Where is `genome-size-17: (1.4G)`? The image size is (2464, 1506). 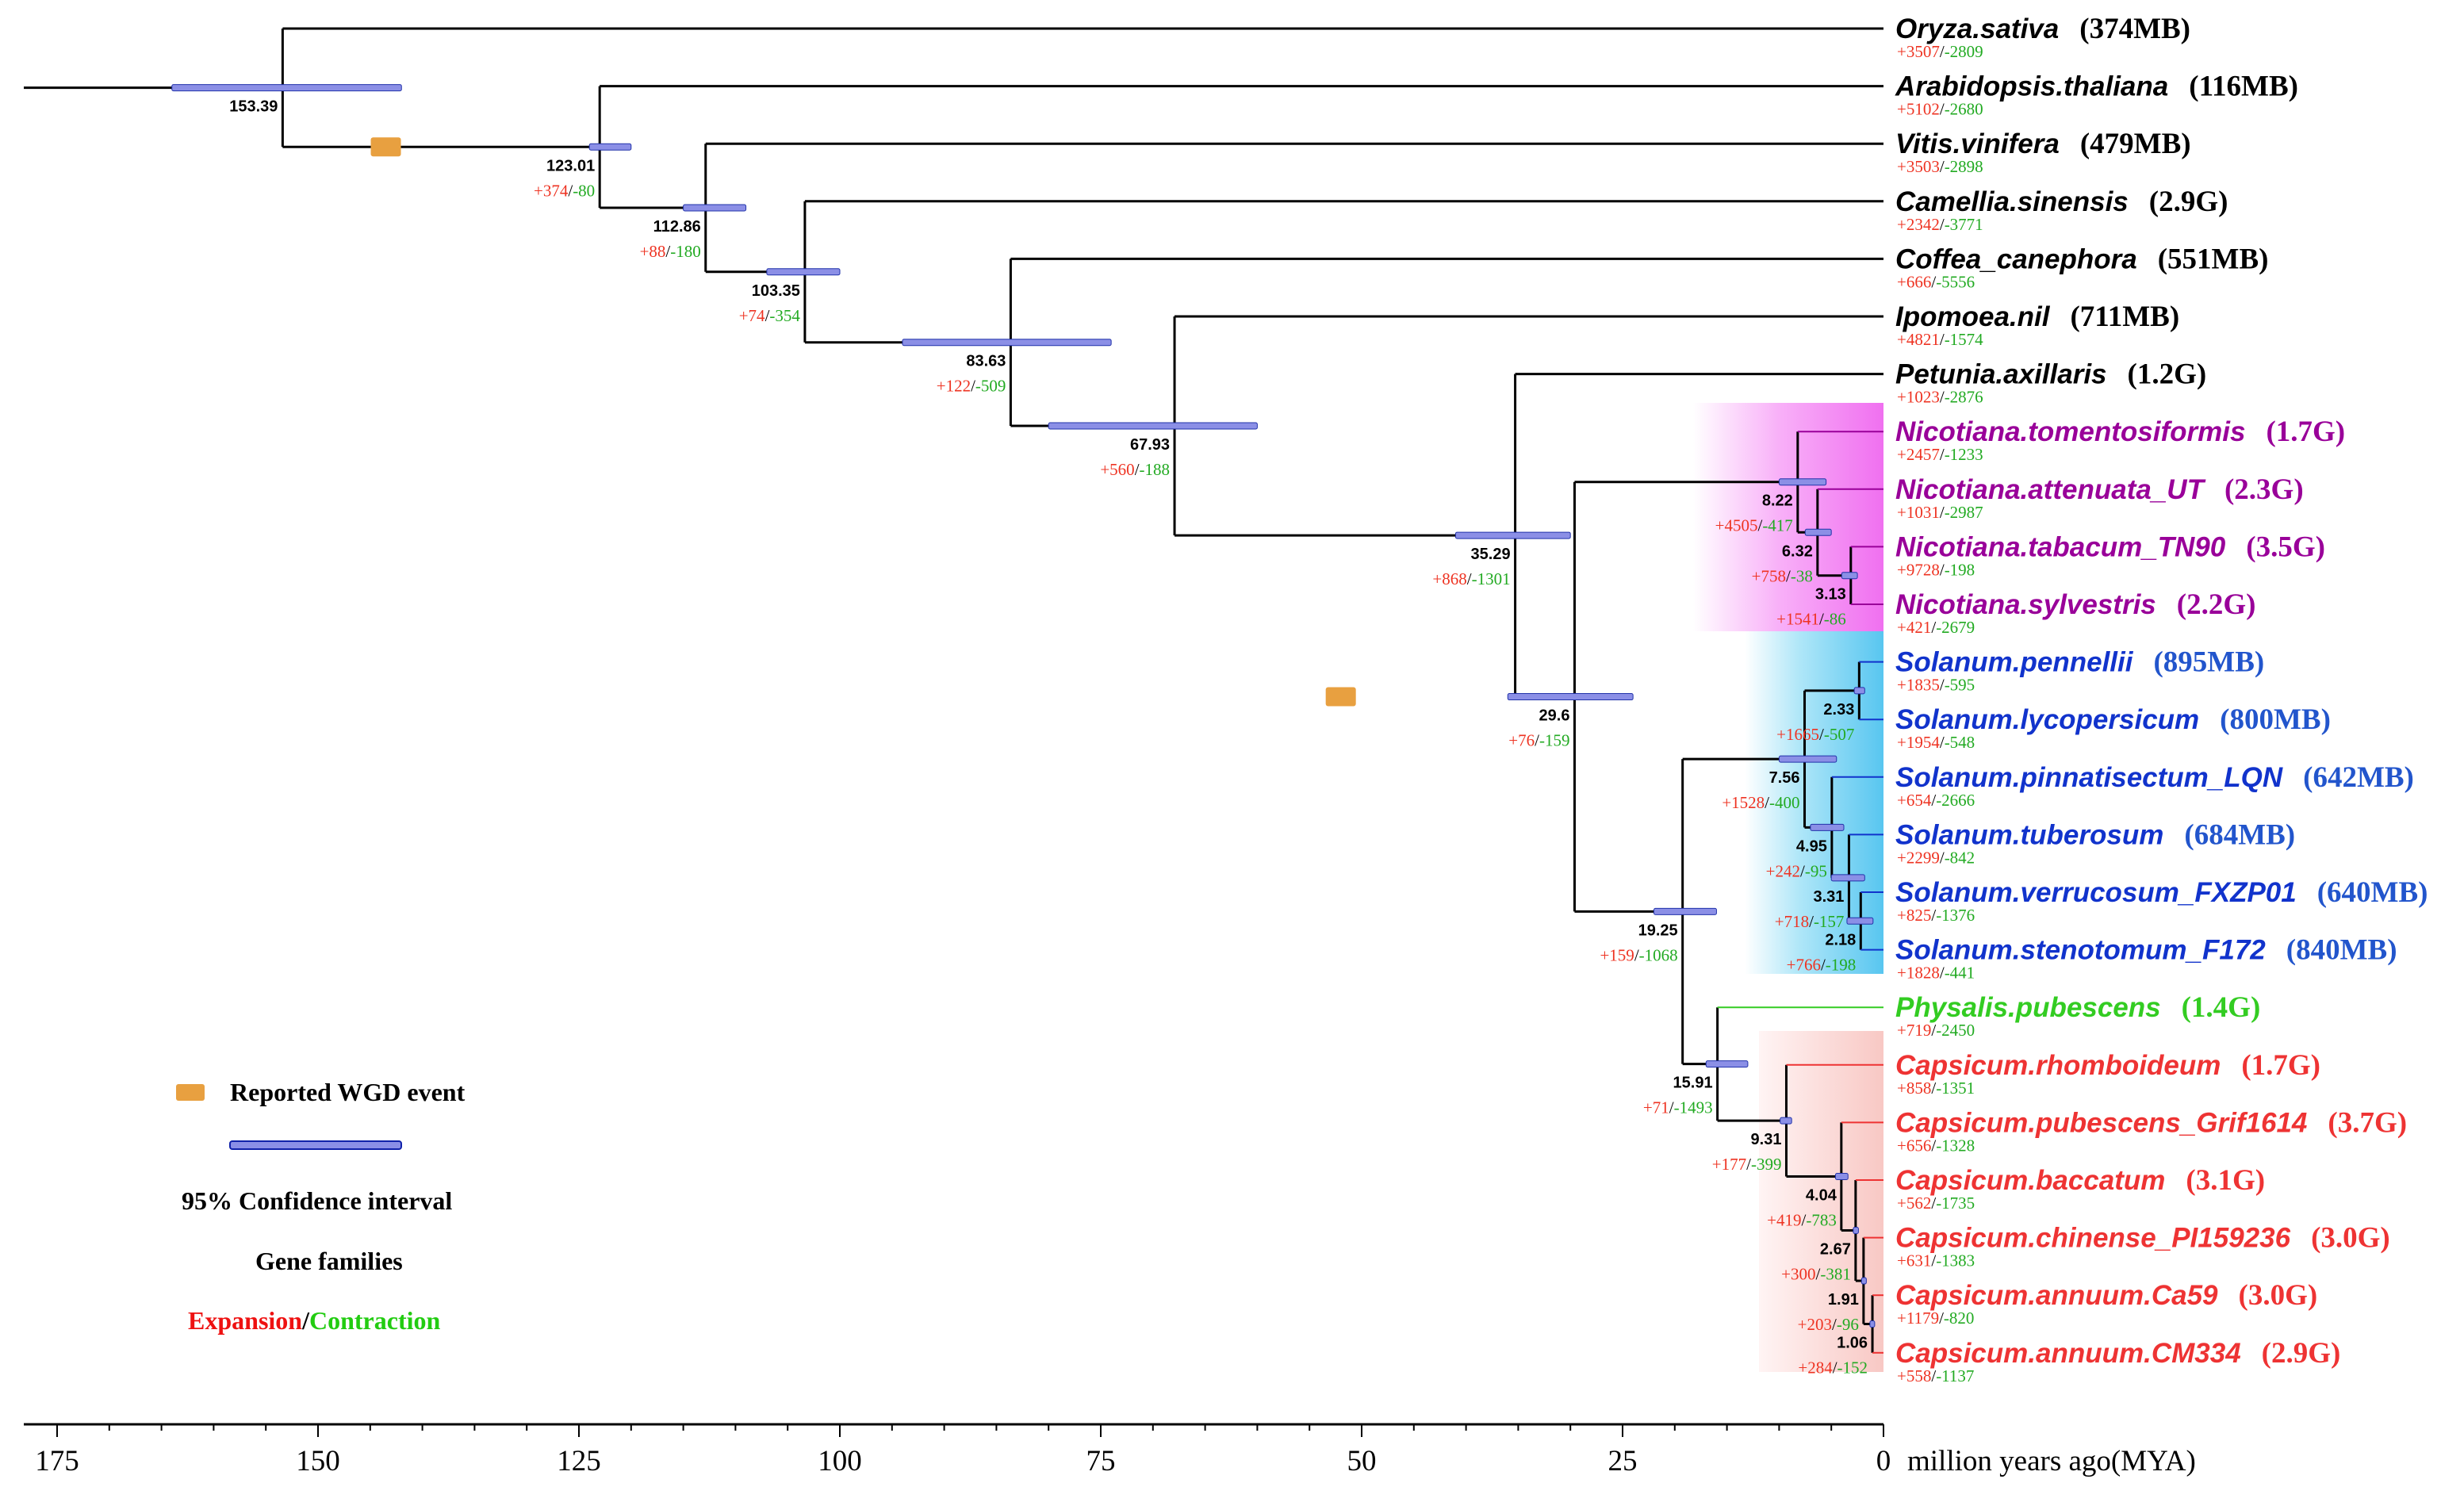 genome-size-17: (1.4G) is located at coordinates (2221, 1007).